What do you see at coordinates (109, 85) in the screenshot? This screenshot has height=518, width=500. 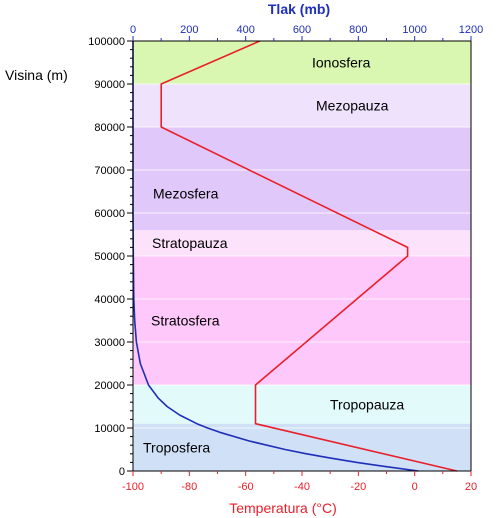 I see `y-tick-label: 90000` at bounding box center [109, 85].